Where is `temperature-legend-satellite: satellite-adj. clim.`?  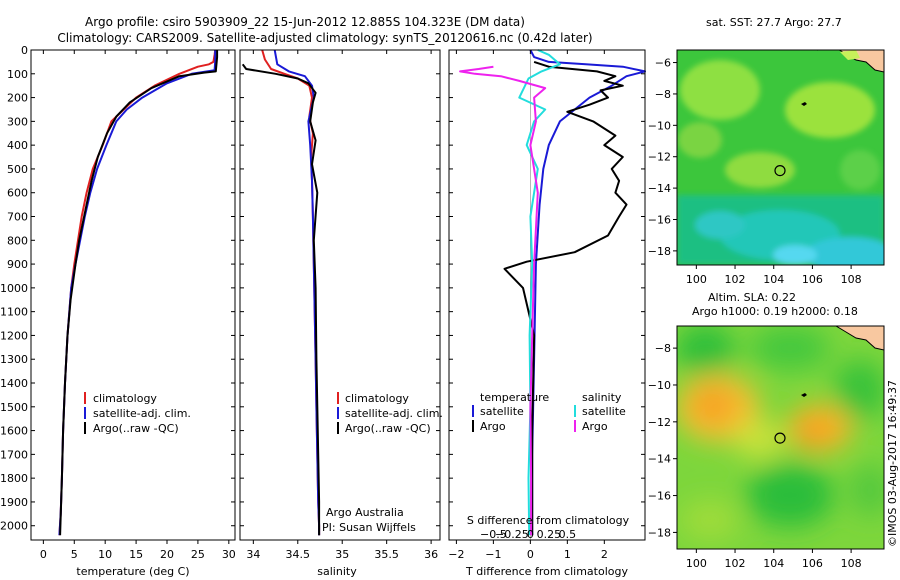 temperature-legend-satellite: satellite-adj. clim. is located at coordinates (142, 413).